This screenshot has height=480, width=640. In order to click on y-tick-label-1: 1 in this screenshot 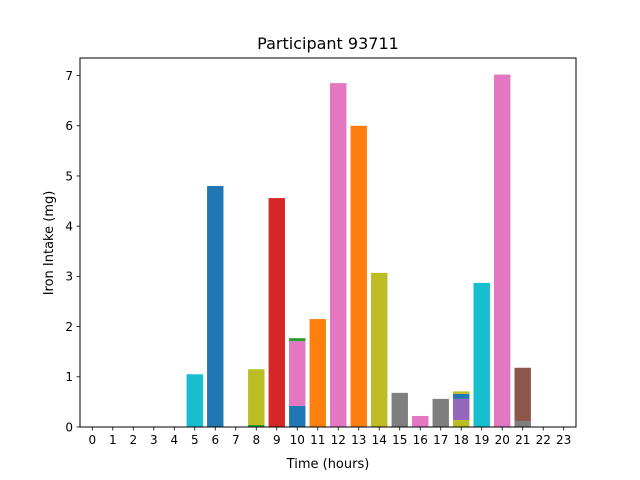, I will do `click(69, 377)`.